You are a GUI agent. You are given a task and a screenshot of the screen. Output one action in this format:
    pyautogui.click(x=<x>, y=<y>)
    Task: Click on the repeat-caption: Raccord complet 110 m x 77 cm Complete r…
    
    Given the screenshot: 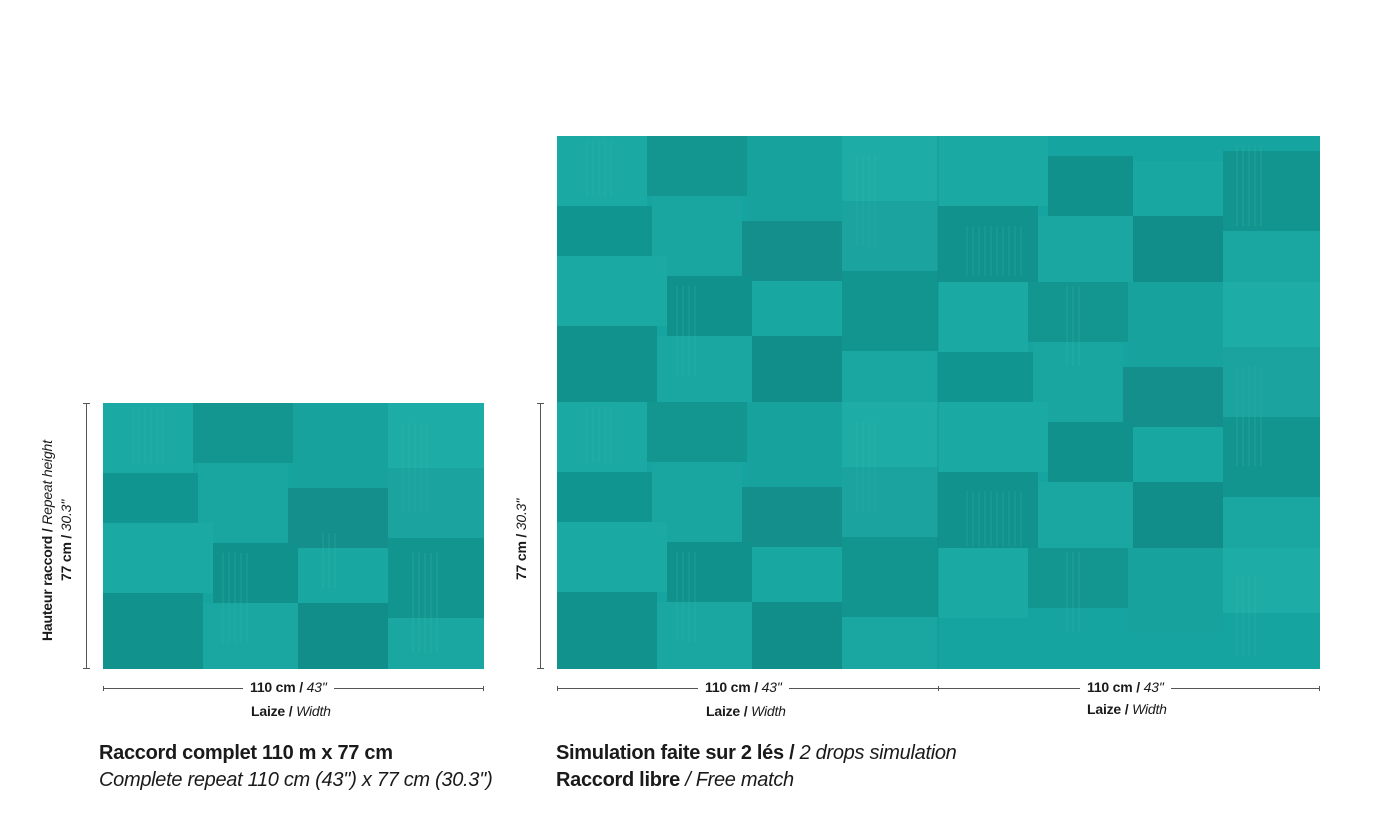 What is the action you would take?
    pyautogui.click(x=296, y=767)
    